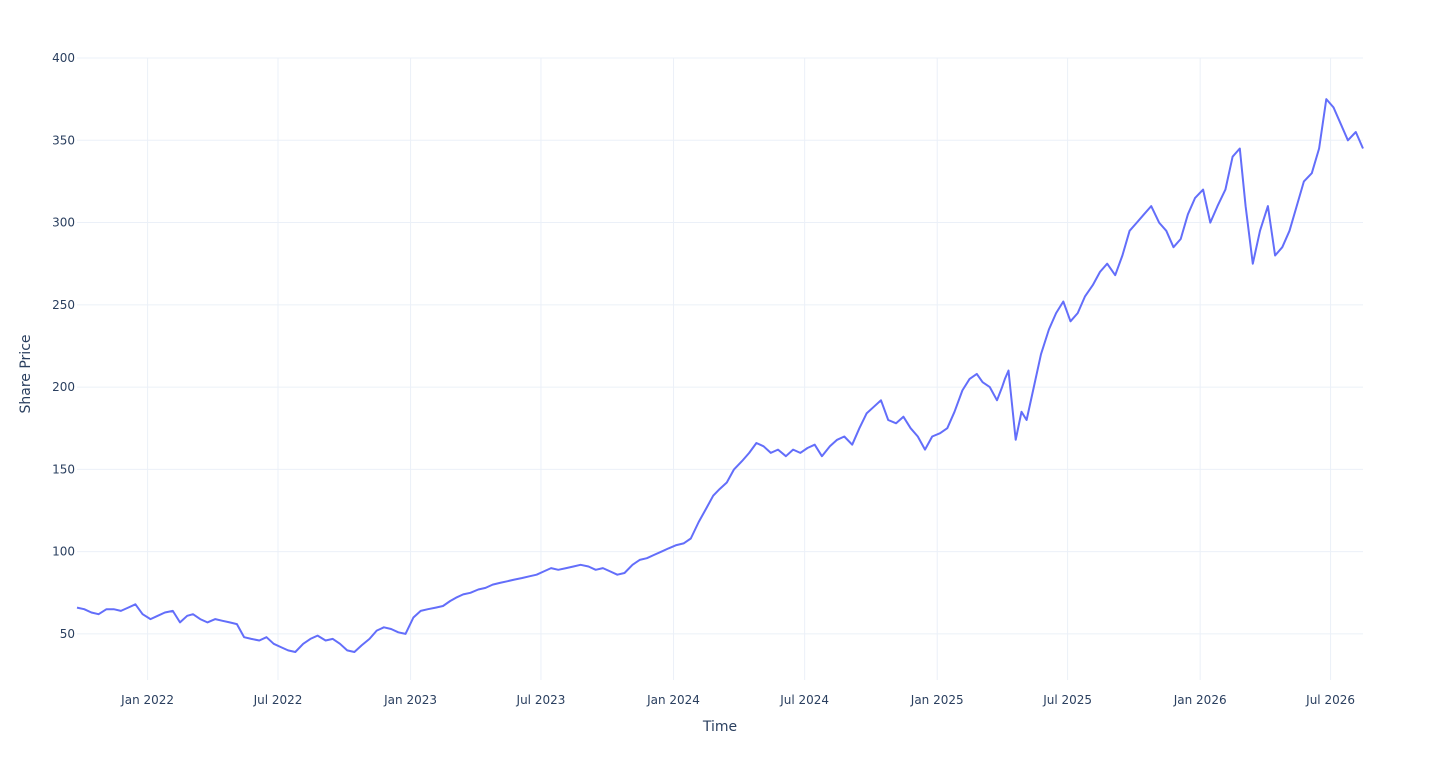 The height and width of the screenshot is (768, 1440). What do you see at coordinates (63, 469) in the screenshot?
I see `y-tick-label: 150` at bounding box center [63, 469].